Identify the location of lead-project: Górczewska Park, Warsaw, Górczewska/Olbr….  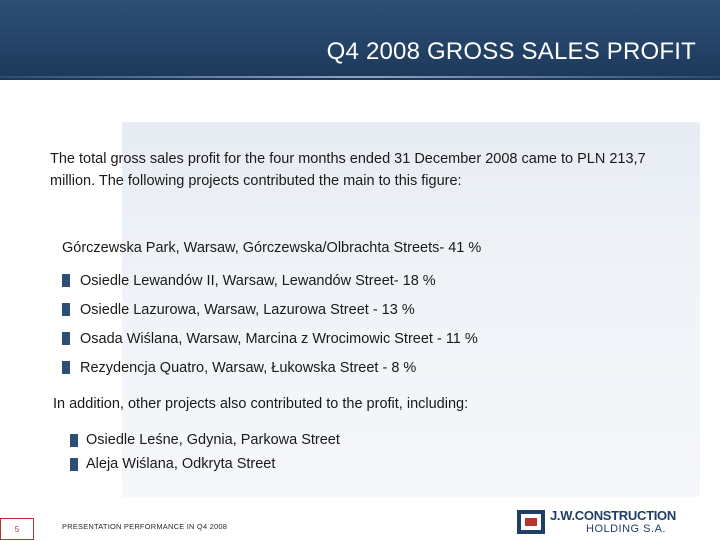
(272, 248).